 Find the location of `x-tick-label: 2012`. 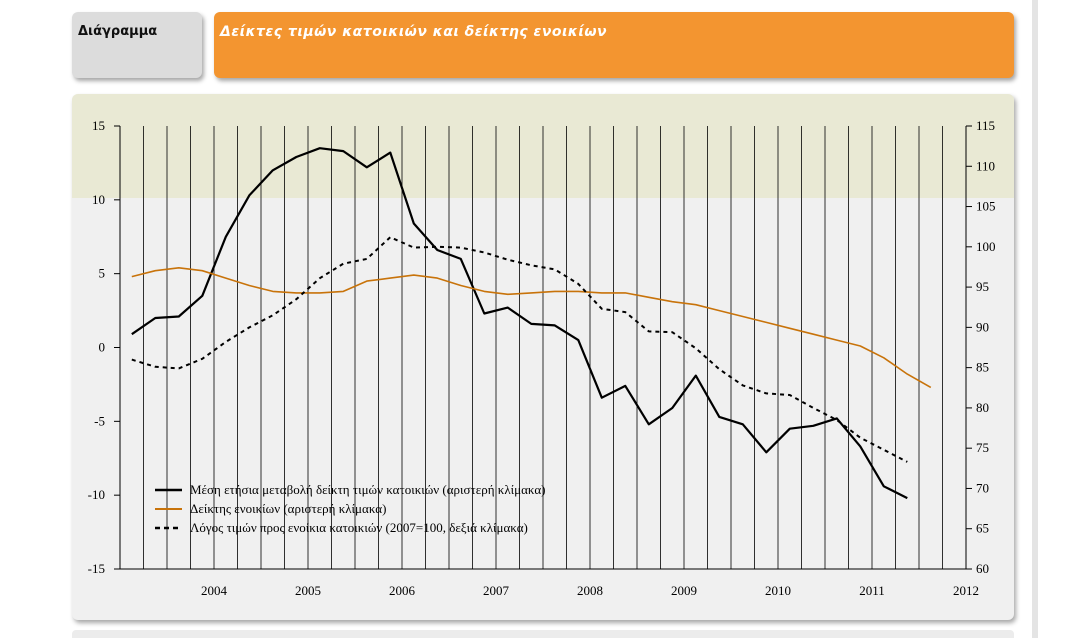

x-tick-label: 2012 is located at coordinates (966, 590).